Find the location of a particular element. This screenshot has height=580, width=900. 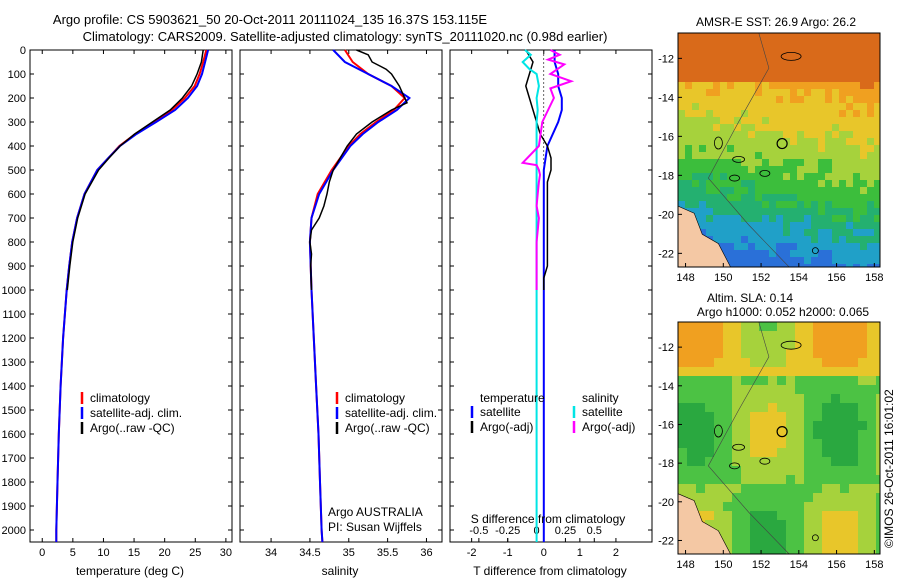

lon-tick-label: 148 is located at coordinates (685, 565).